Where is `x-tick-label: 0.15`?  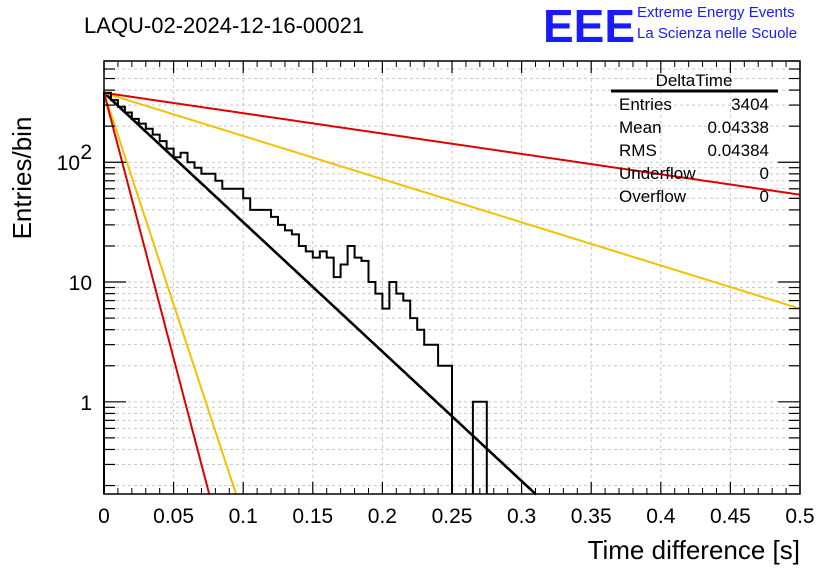
x-tick-label: 0.15 is located at coordinates (312, 516).